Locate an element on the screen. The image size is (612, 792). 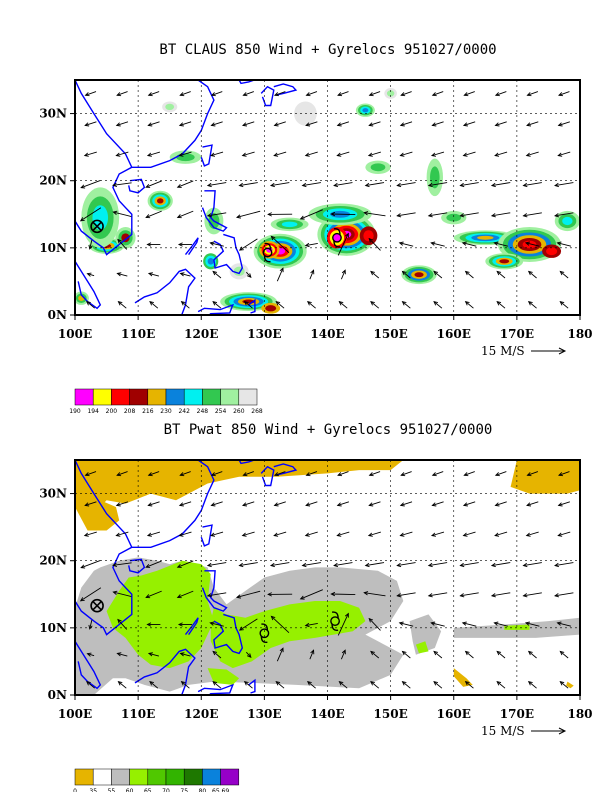
colorbar-label: 70 is located at coordinates (166, 790).